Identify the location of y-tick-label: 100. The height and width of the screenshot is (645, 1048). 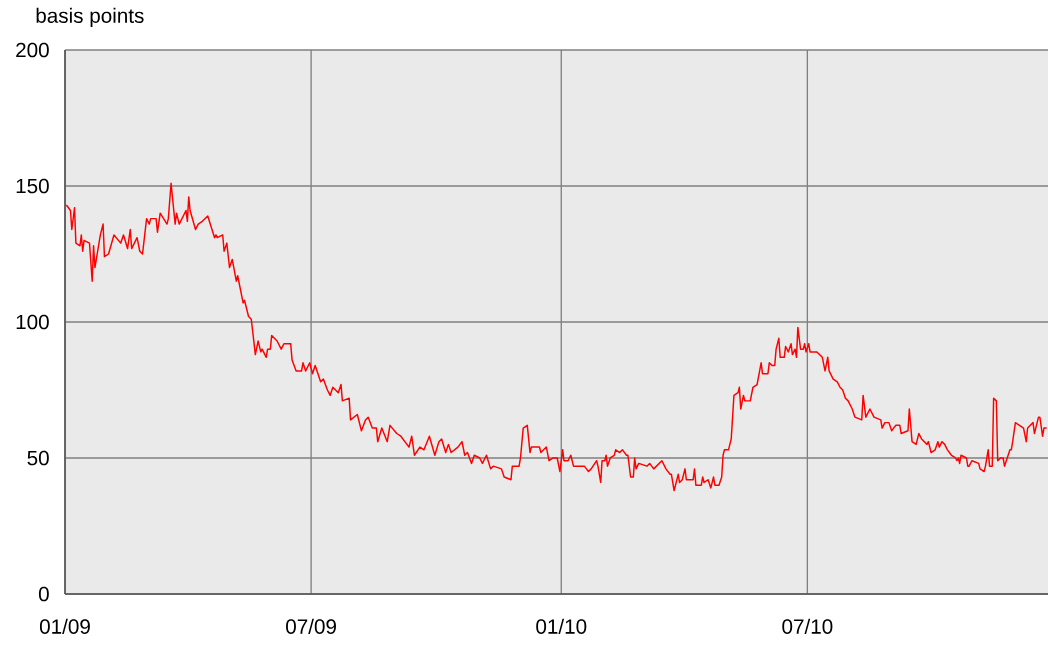
(32, 322).